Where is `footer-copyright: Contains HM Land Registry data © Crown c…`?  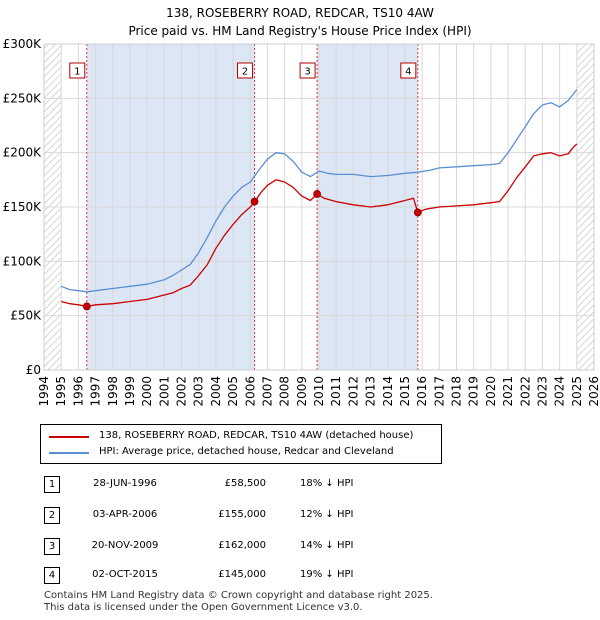 footer-copyright: Contains HM Land Registry data © Crown c… is located at coordinates (238, 595).